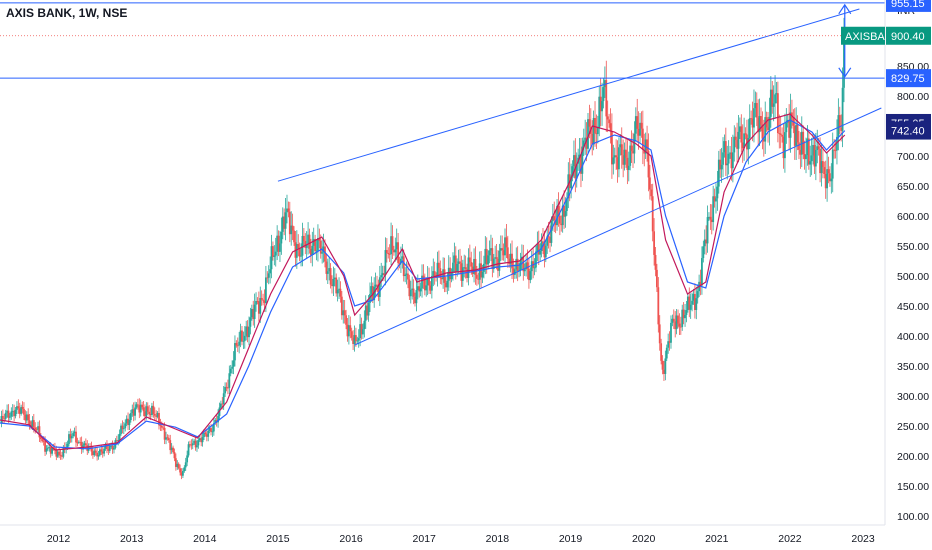 Image resolution: width=932 pixels, height=550 pixels. Describe the element at coordinates (717, 539) in the screenshot. I see `x-tick-label: 2021` at that location.